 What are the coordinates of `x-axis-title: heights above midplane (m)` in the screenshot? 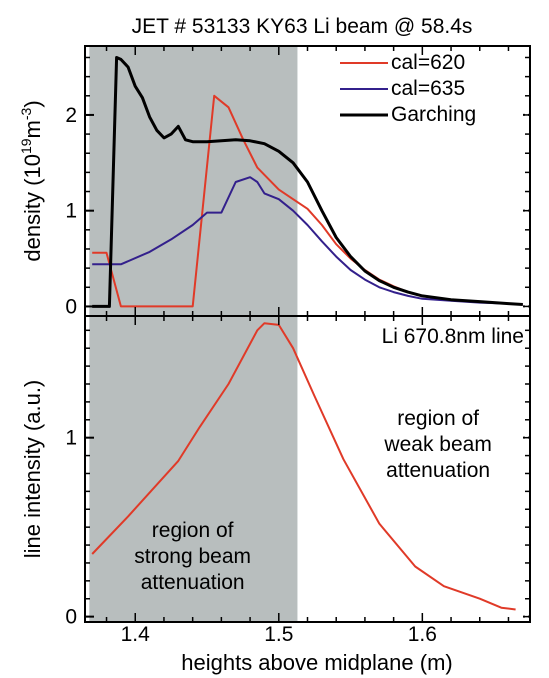 It's located at (316, 662).